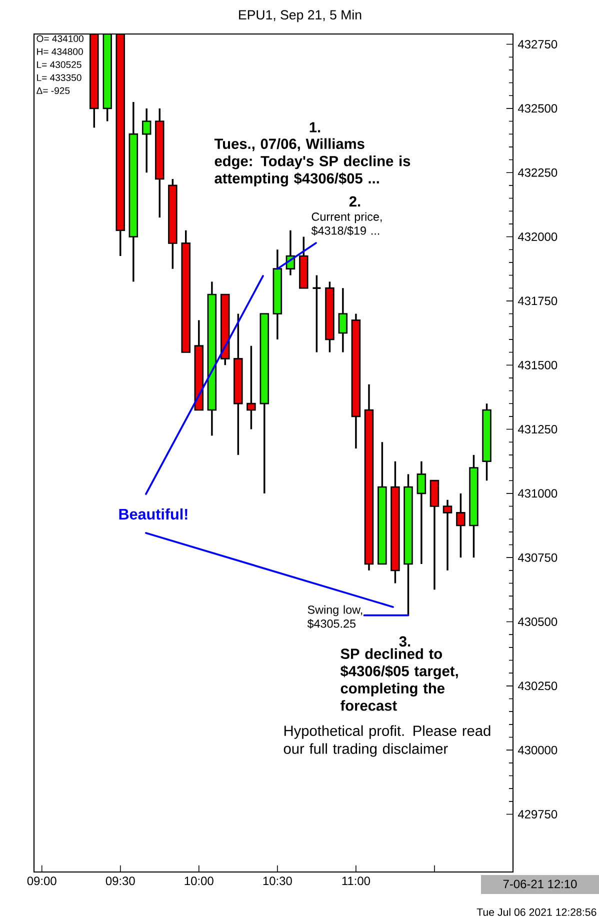  Describe the element at coordinates (356, 881) in the screenshot. I see `x-tick-label: 11:00` at that location.